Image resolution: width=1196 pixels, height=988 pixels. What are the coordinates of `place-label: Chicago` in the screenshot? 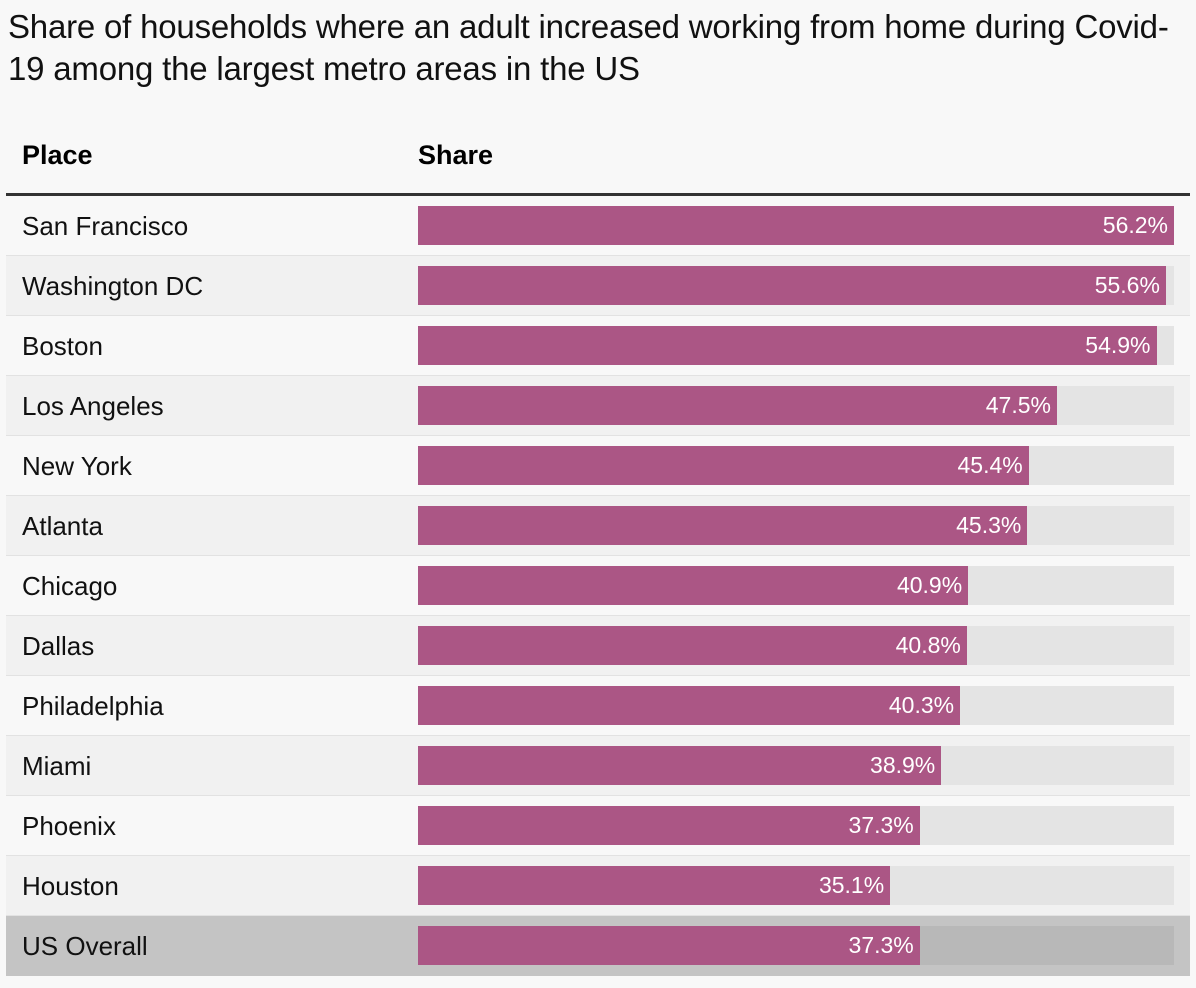 It's located at (70, 586).